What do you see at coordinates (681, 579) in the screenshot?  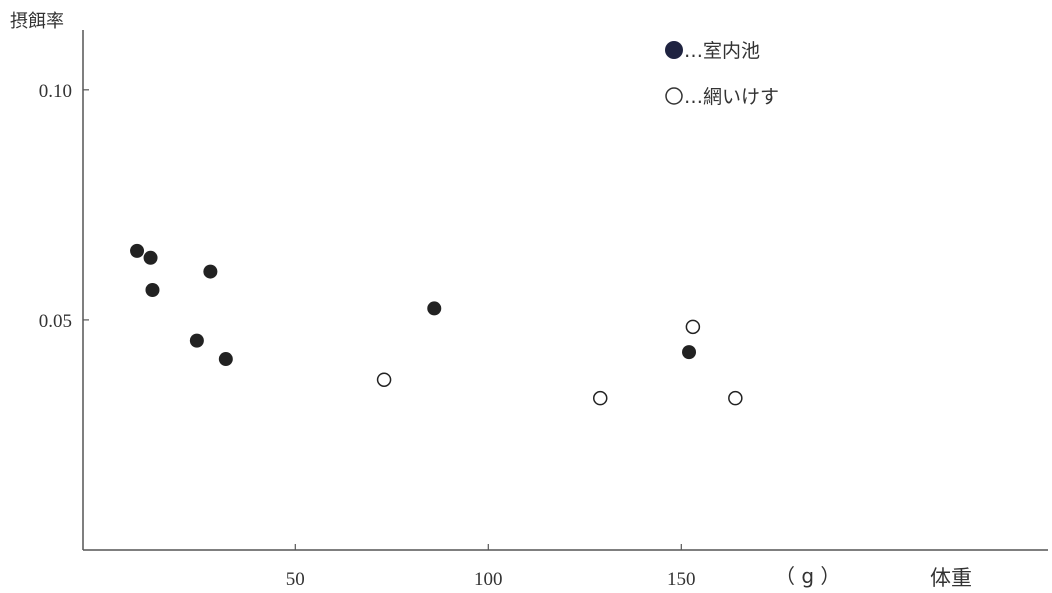 I see `x-tick-label: 150` at bounding box center [681, 579].